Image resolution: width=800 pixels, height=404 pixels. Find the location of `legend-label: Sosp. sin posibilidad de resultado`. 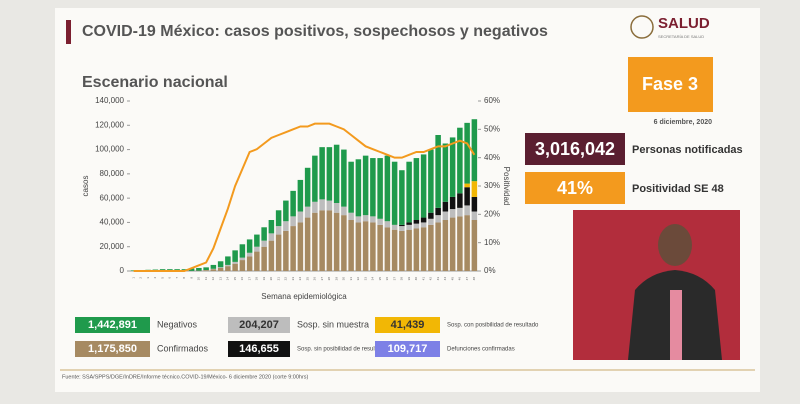

legend-label: Sosp. sin posibilidad de resultado is located at coordinates (342, 350).